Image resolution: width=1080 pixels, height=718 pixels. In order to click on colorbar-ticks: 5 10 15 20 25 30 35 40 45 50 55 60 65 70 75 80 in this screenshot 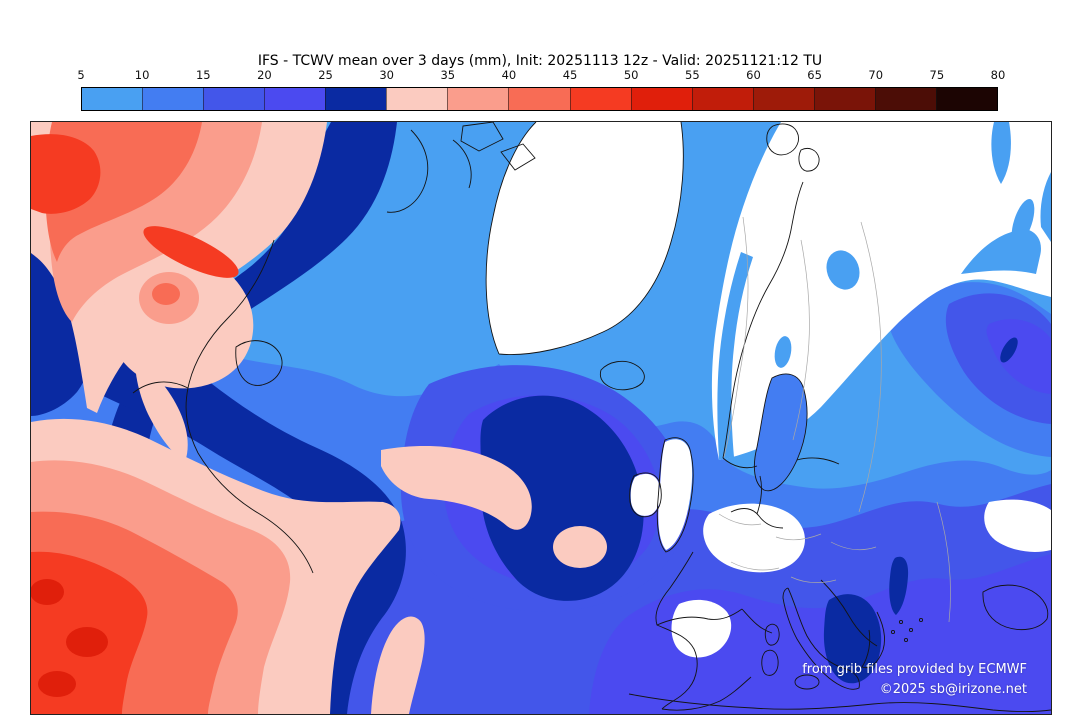, I will do `click(541, 76)`.